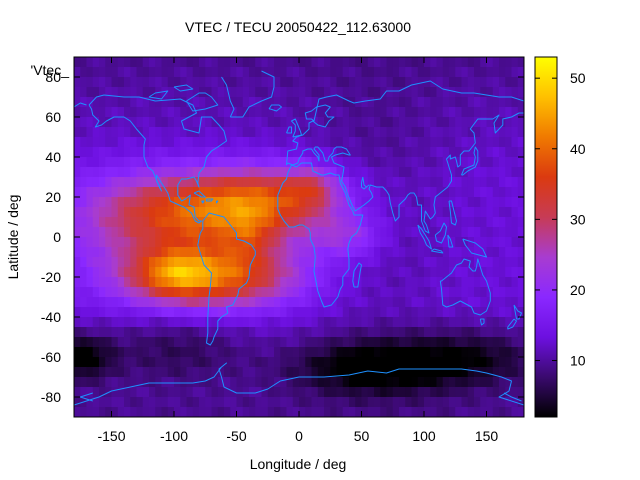 The image size is (640, 480). Describe the element at coordinates (298, 27) in the screenshot. I see `chart-title: VTEC / TECU 20050422_112.63000` at that location.